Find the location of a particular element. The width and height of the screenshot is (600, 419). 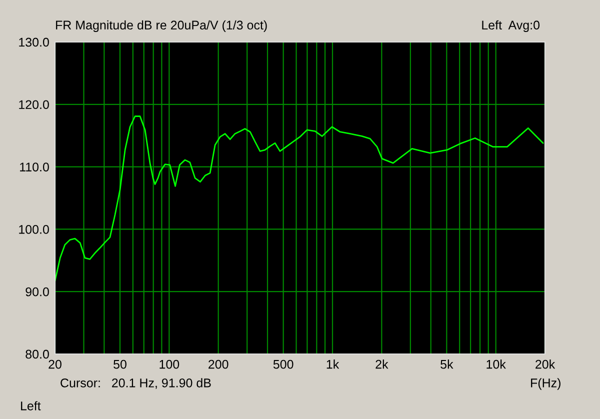

chart-title: FR Magnitude dB re 20uPa/V (1/3 oct) is located at coordinates (161, 26).